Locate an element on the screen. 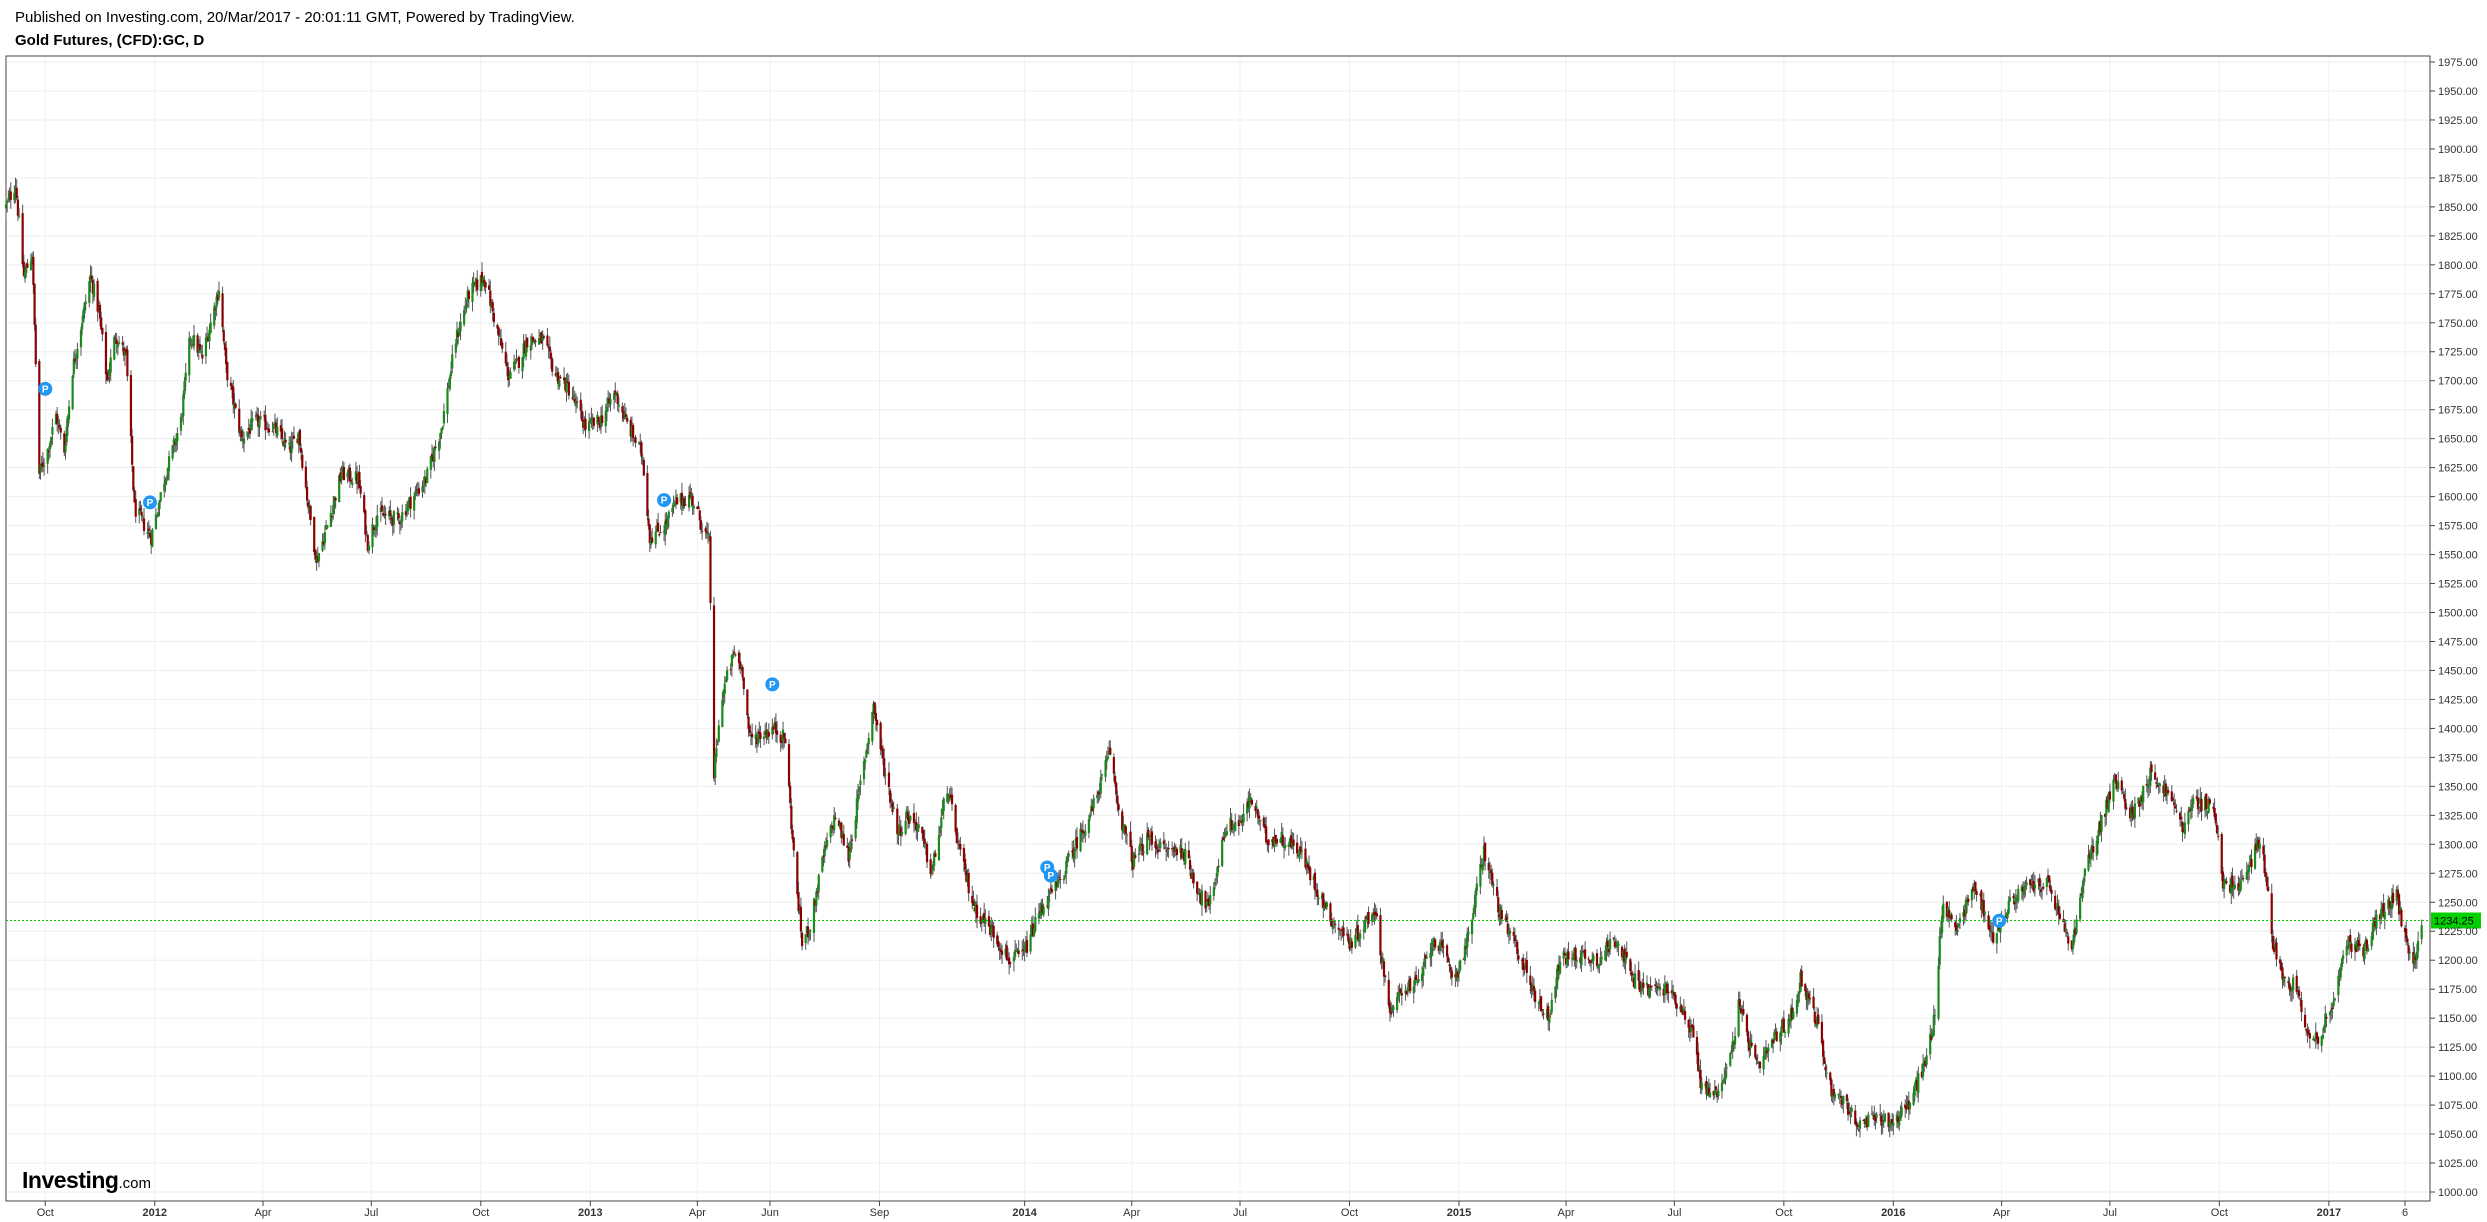 Image resolution: width=2487 pixels, height=1222 pixels. y-tick-label: 1525.00 is located at coordinates (2458, 585).